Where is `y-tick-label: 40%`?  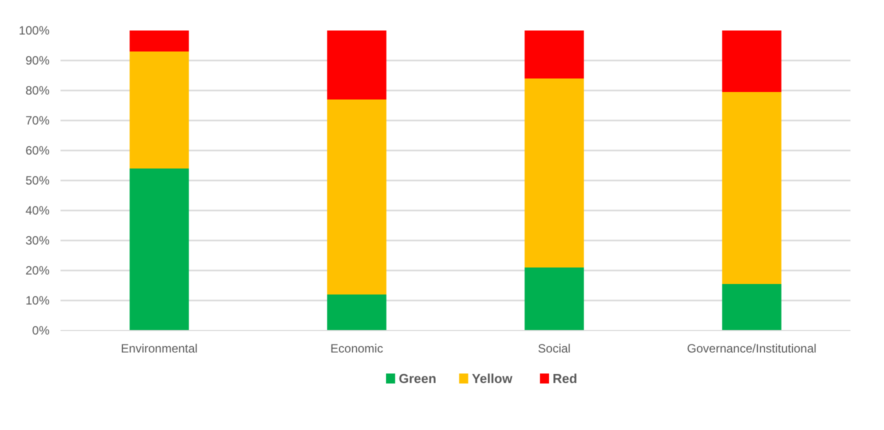
y-tick-label: 40% is located at coordinates (37, 211).